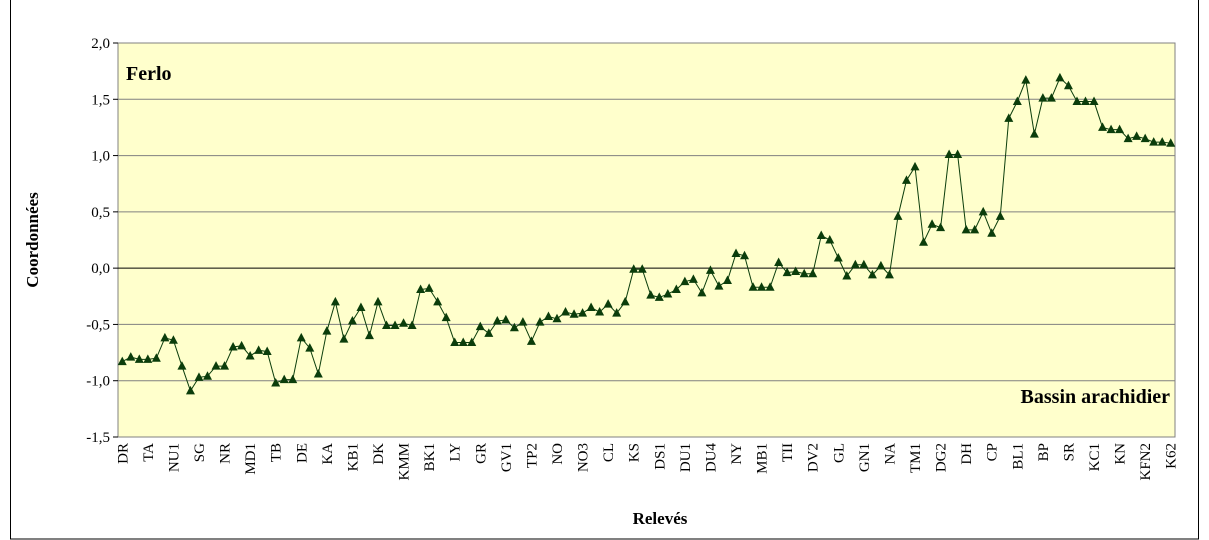  What do you see at coordinates (942, 457) in the screenshot?
I see `x-tick-label: DG2` at bounding box center [942, 457].